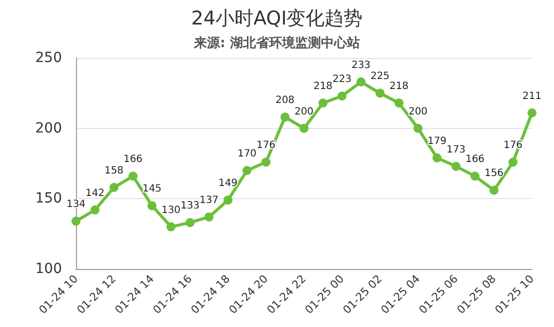 The width and height of the screenshot is (554, 327). Describe the element at coordinates (494, 174) in the screenshot. I see `data-label: 156` at that location.